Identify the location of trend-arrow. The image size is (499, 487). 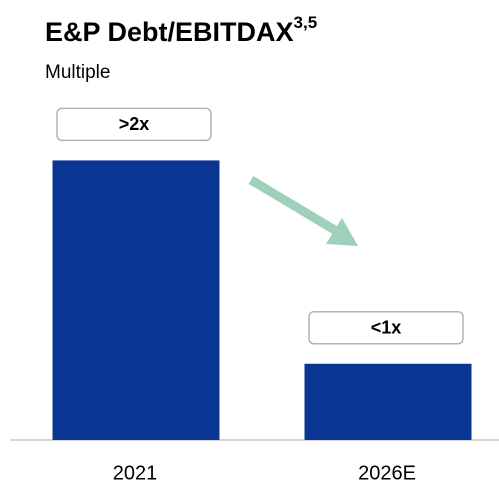
(303, 211).